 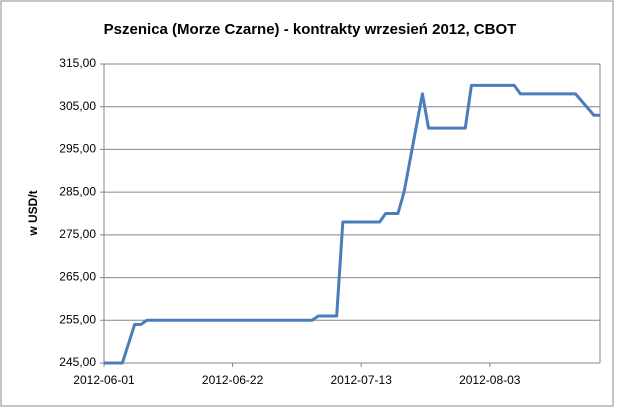 I want to click on x-tick-label: 2012-08-03, so click(x=490, y=380).